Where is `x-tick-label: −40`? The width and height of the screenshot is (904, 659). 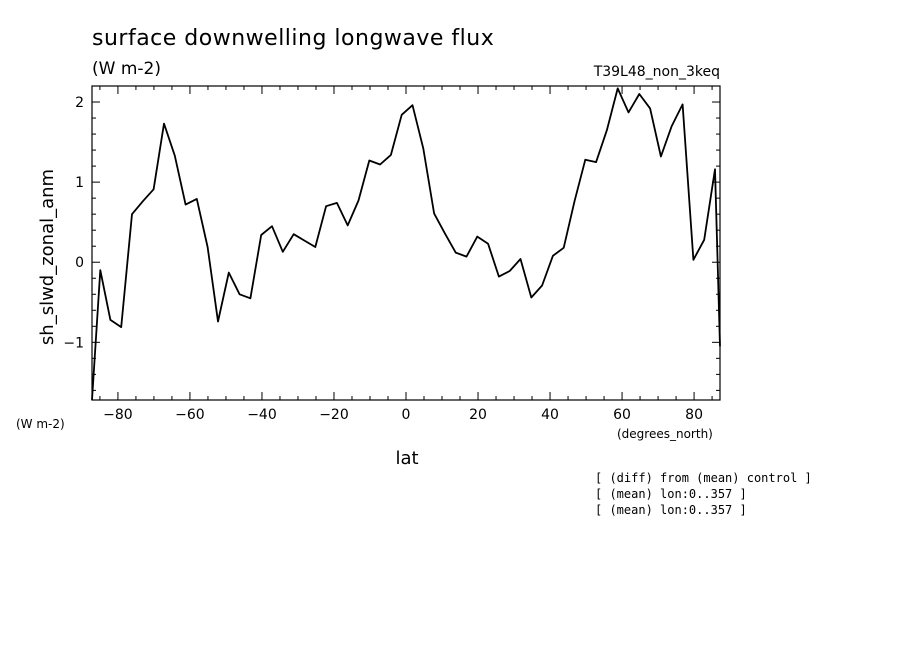
x-tick-label: −40 is located at coordinates (262, 415).